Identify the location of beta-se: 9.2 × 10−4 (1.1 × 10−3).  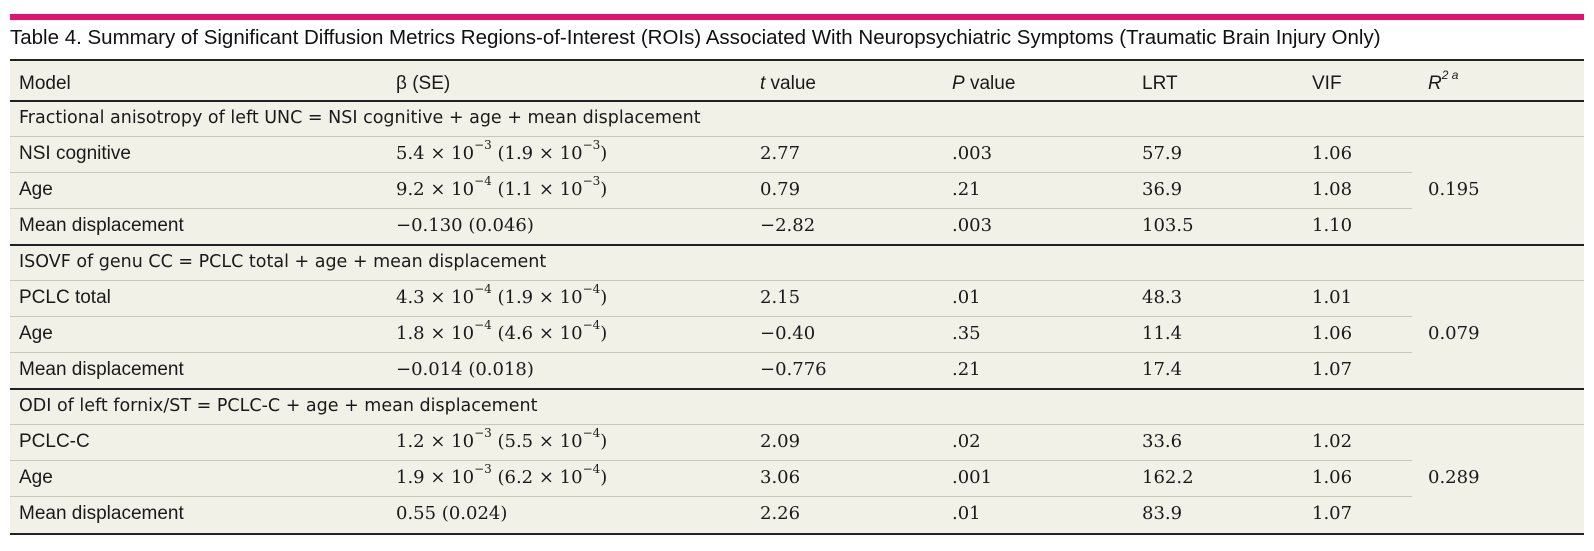
(502, 187).